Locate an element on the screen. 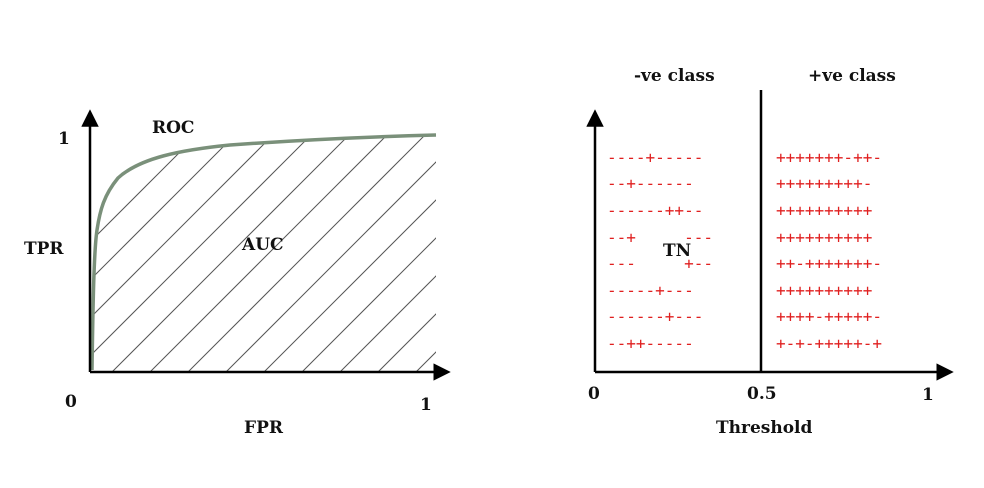 This screenshot has width=984, height=488. positive-sample-row: +++++++++- is located at coordinates (824, 183).